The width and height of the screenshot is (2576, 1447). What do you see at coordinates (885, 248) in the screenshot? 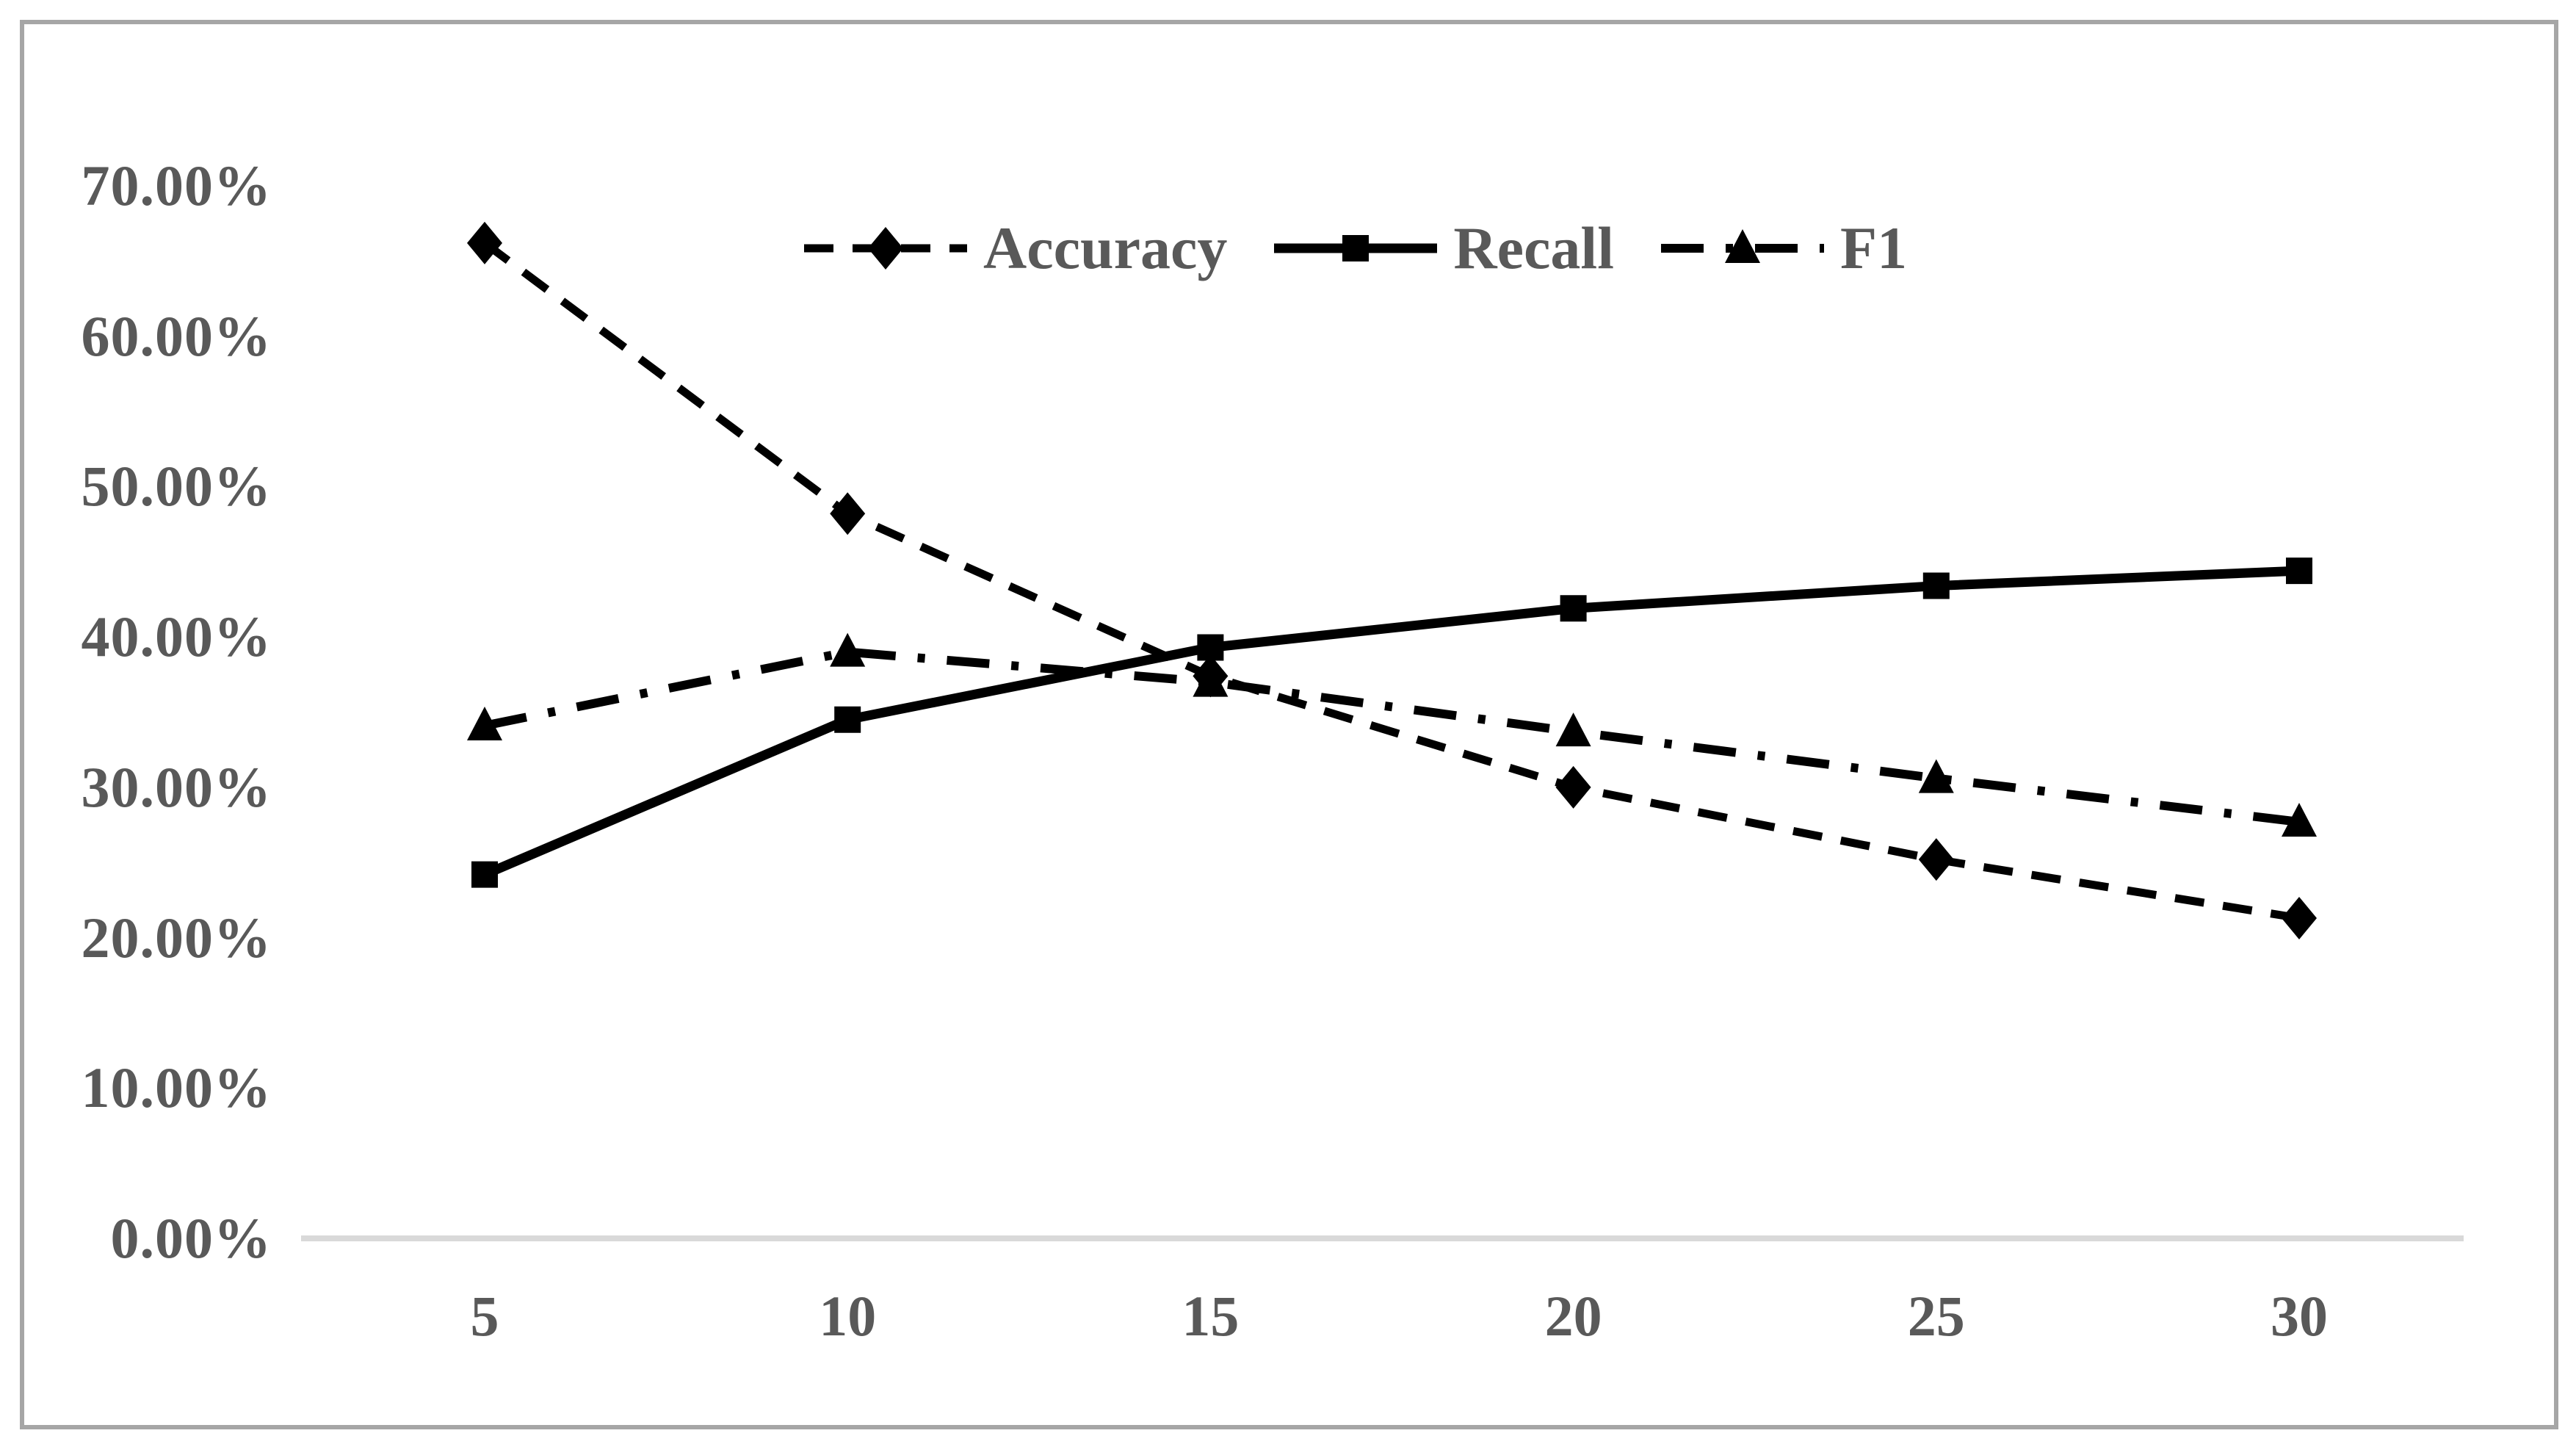
I see `dashed-diamond-line-icon` at bounding box center [885, 248].